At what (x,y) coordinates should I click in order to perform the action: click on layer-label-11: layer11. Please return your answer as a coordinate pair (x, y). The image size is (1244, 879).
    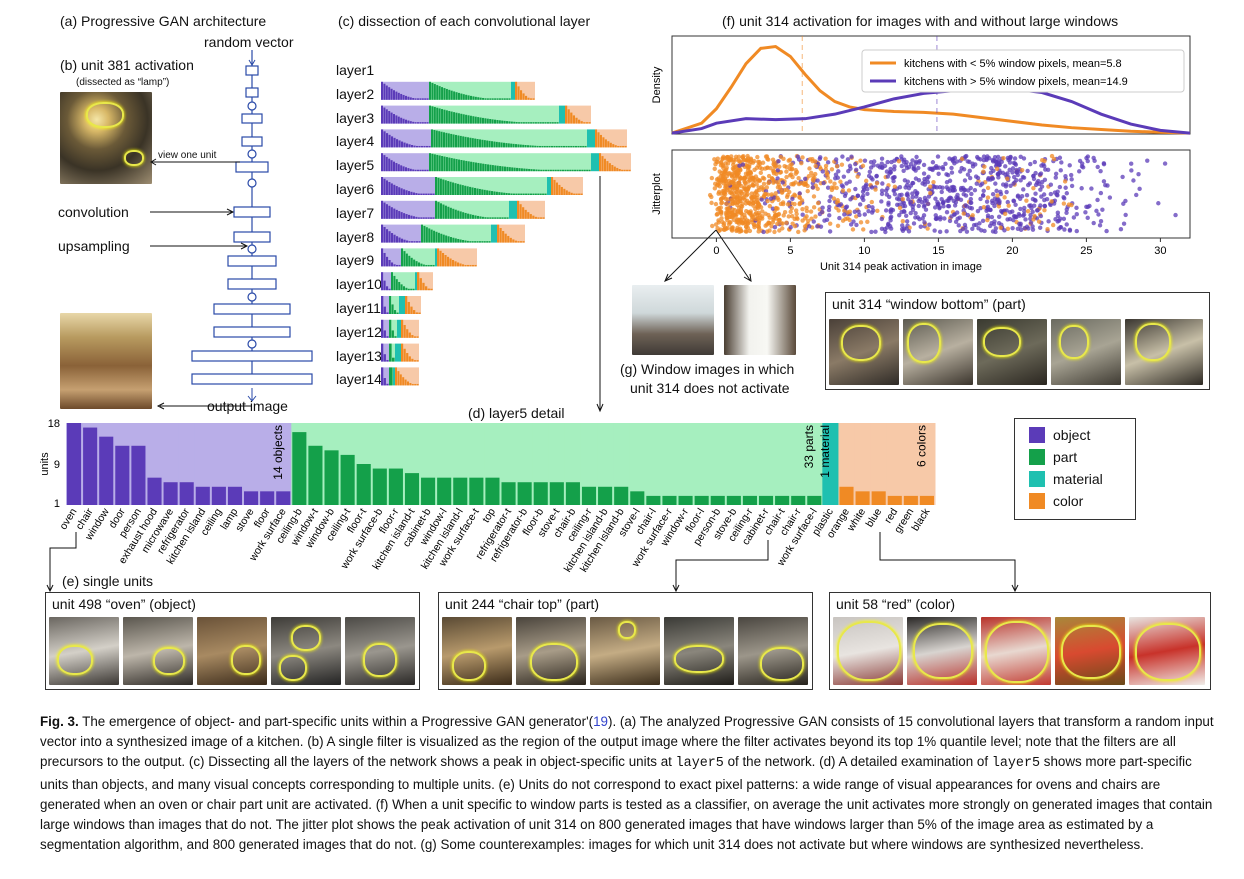
    Looking at the image, I should click on (358, 308).